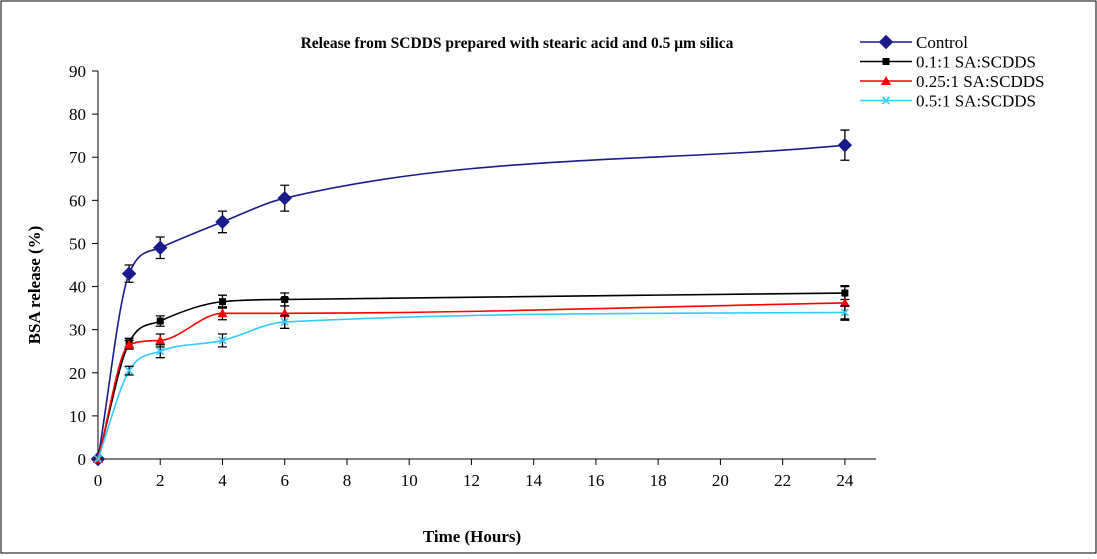 The image size is (1097, 559). Describe the element at coordinates (595, 480) in the screenshot. I see `x-tick-label: 16` at that location.